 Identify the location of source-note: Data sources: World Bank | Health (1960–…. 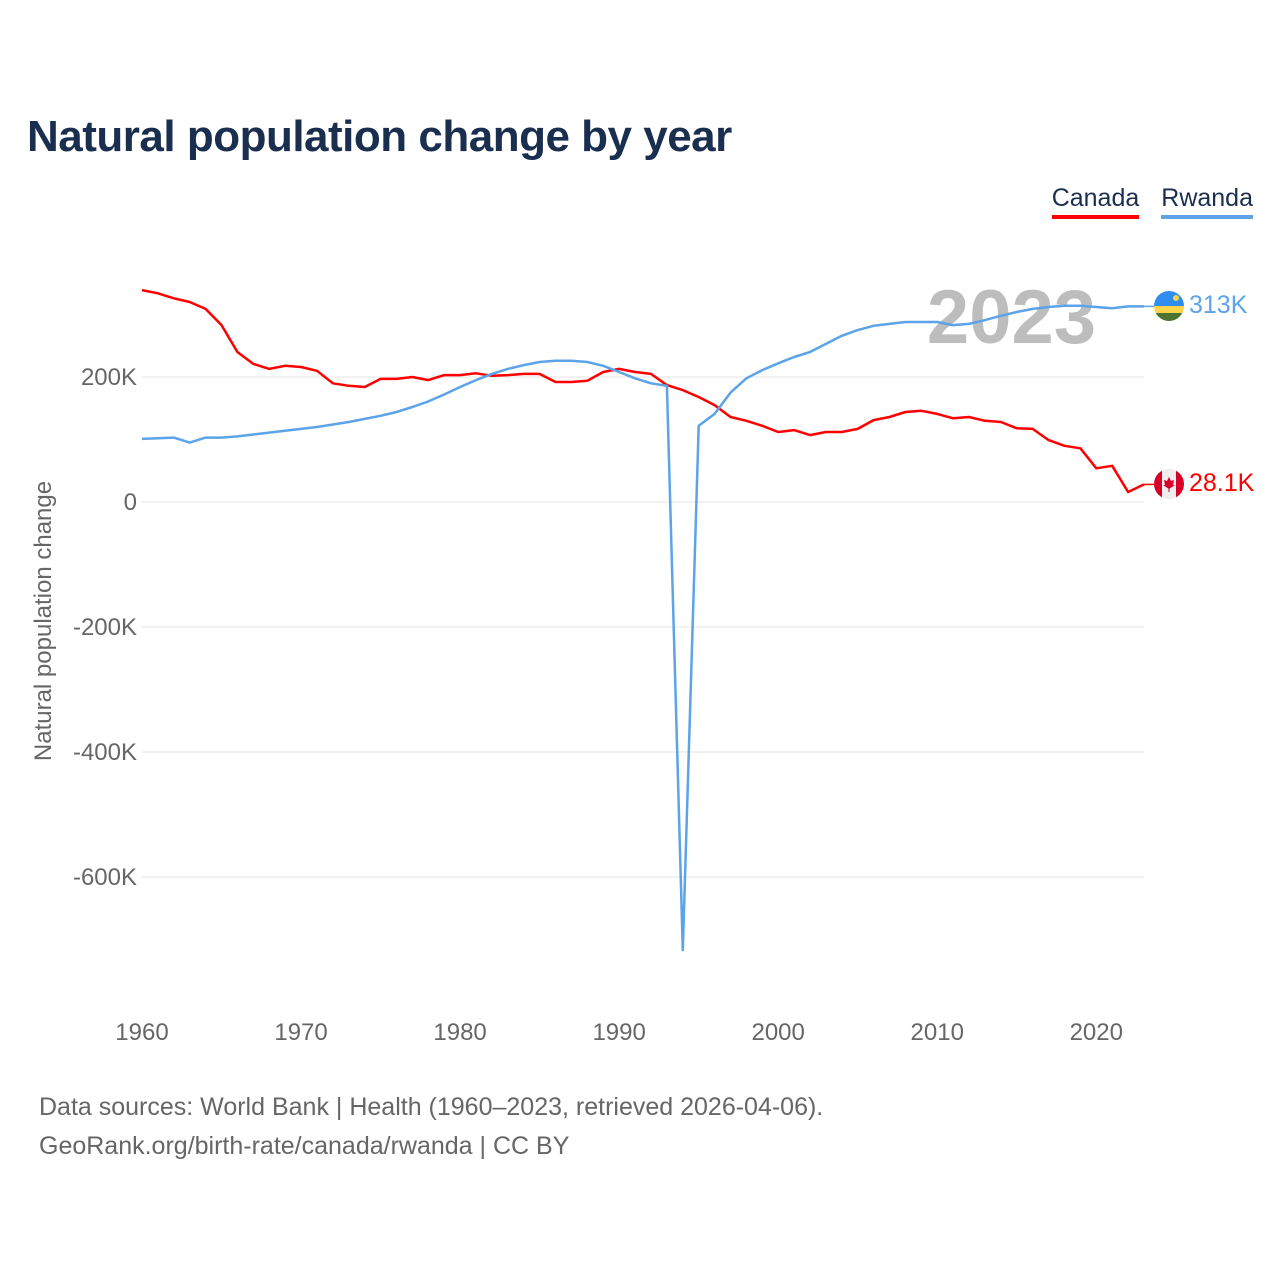
(431, 1127).